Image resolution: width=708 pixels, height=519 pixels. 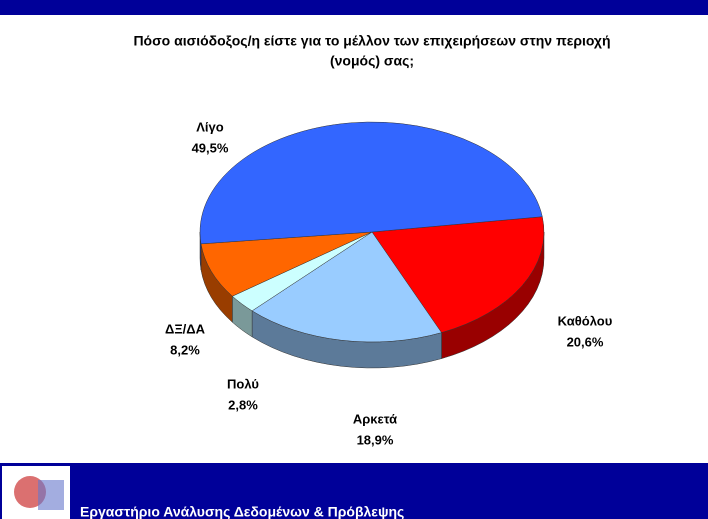 I want to click on top-bar, so click(x=354, y=7).